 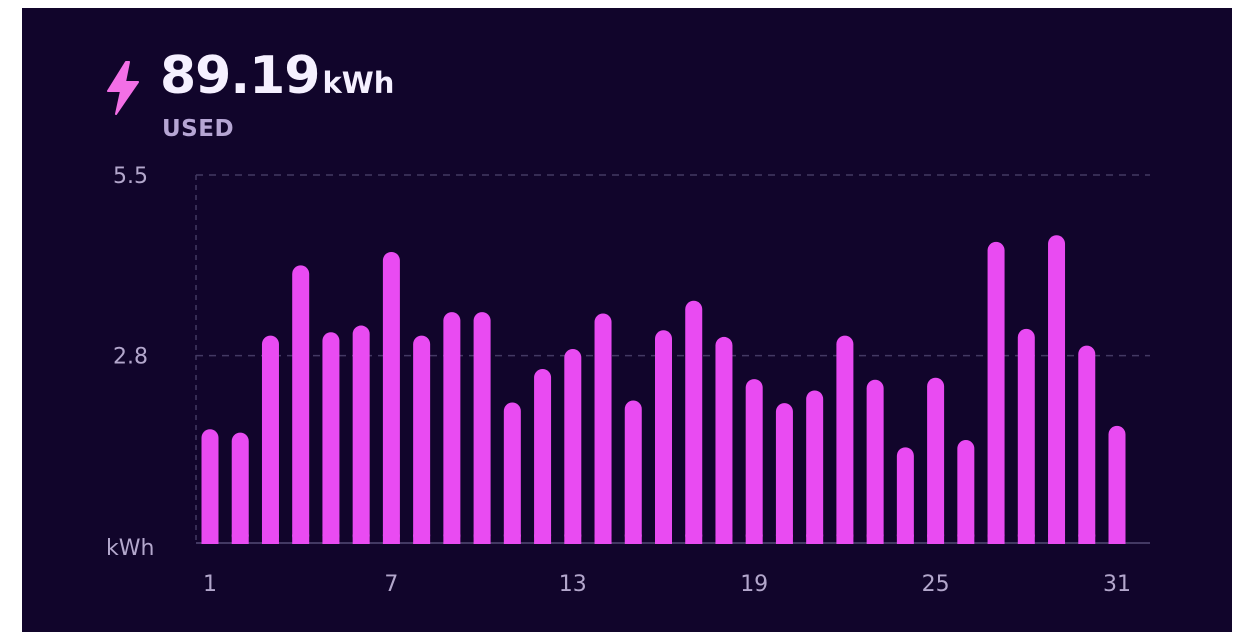 What do you see at coordinates (1117, 584) in the screenshot?
I see `x-tick-label: 31` at bounding box center [1117, 584].